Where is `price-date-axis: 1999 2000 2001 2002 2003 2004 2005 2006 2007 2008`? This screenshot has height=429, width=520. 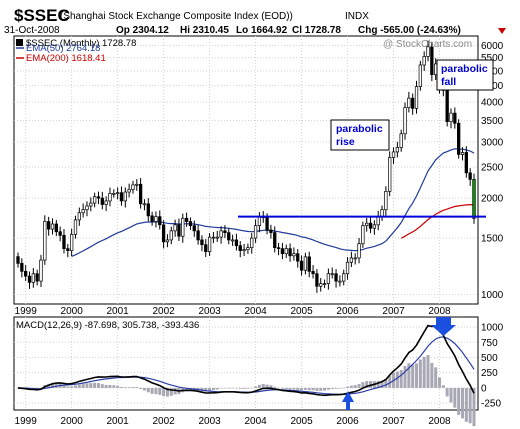 price-date-axis: 1999 2000 2001 2002 2003 2004 2005 2006 2007 2008 is located at coordinates (233, 311).